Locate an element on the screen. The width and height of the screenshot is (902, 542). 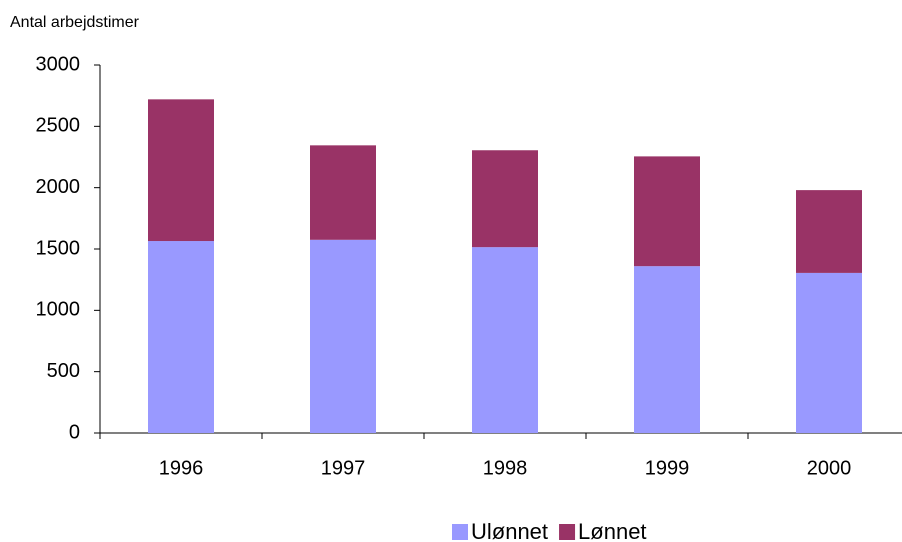
x-tick-label: 2000 is located at coordinates (829, 468).